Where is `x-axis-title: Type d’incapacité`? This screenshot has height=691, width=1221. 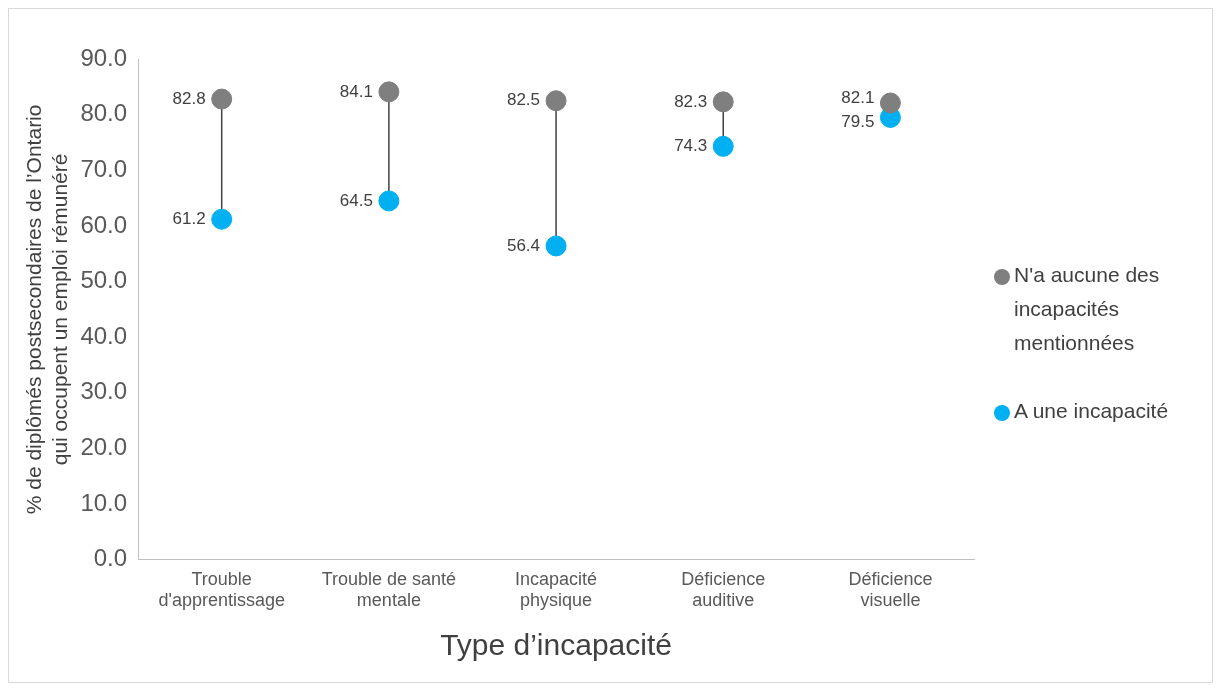
x-axis-title: Type d’incapacité is located at coordinates (556, 645).